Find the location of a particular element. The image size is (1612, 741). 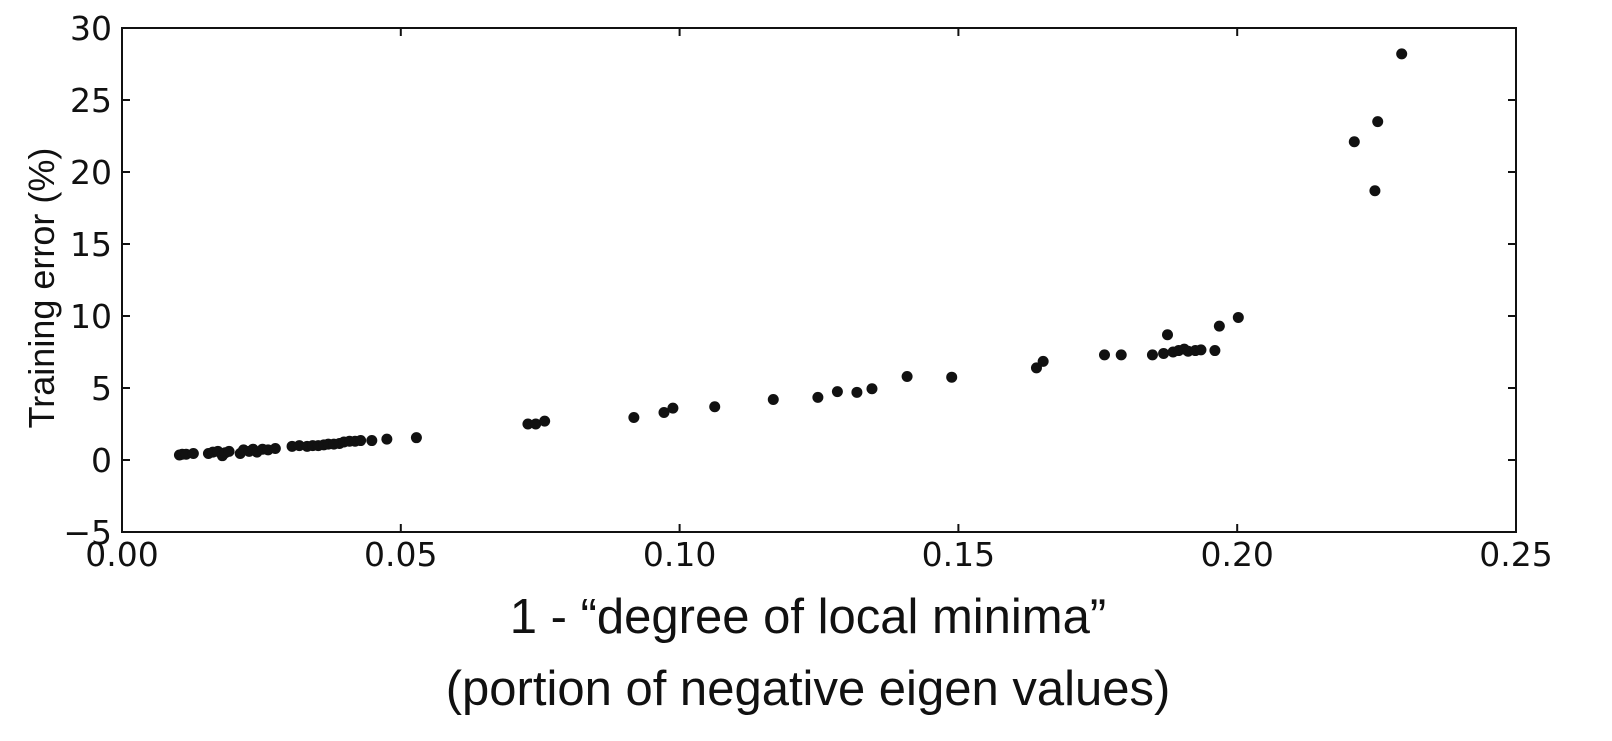

x-tick-label: 0.20 is located at coordinates (1236, 554).